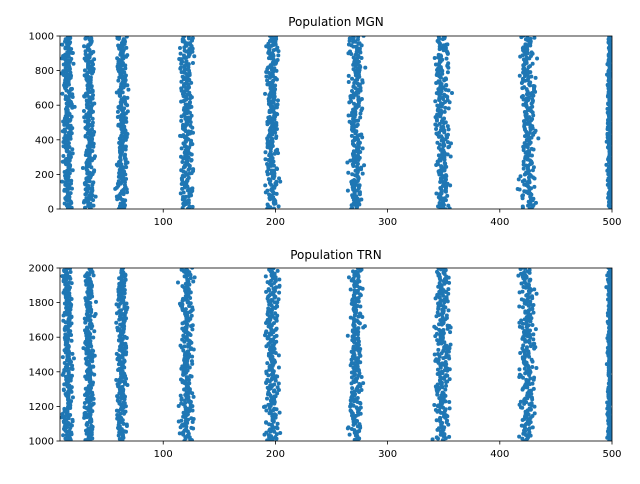 The width and height of the screenshot is (640, 484). What do you see at coordinates (41, 338) in the screenshot?
I see `y-tick-label: 1600` at bounding box center [41, 338].